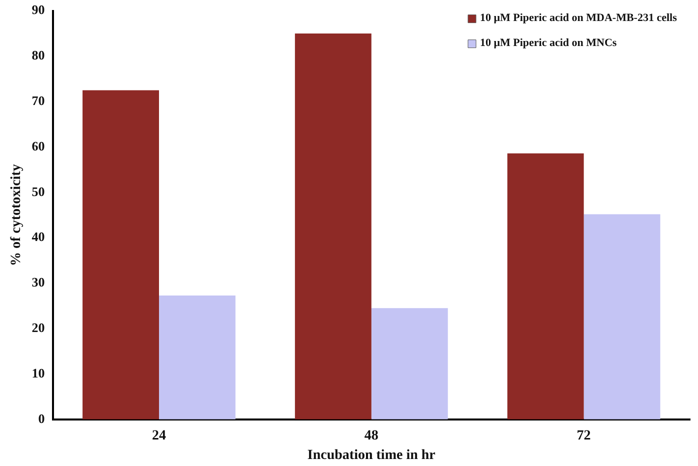 This screenshot has height=466, width=698. What do you see at coordinates (549, 43) in the screenshot?
I see `legend-label: 10 μM Piperic acid on MNCs` at bounding box center [549, 43].